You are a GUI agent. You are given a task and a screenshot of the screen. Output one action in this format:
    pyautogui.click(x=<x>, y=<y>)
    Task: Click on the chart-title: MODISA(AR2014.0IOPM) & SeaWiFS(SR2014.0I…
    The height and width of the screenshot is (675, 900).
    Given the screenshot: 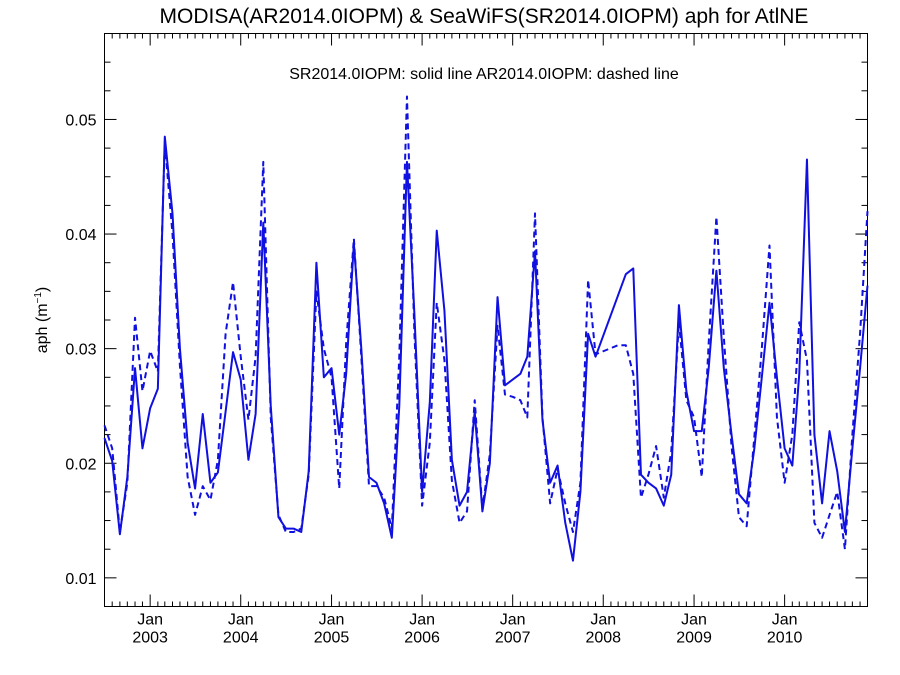 What is the action you would take?
    pyautogui.click(x=484, y=16)
    